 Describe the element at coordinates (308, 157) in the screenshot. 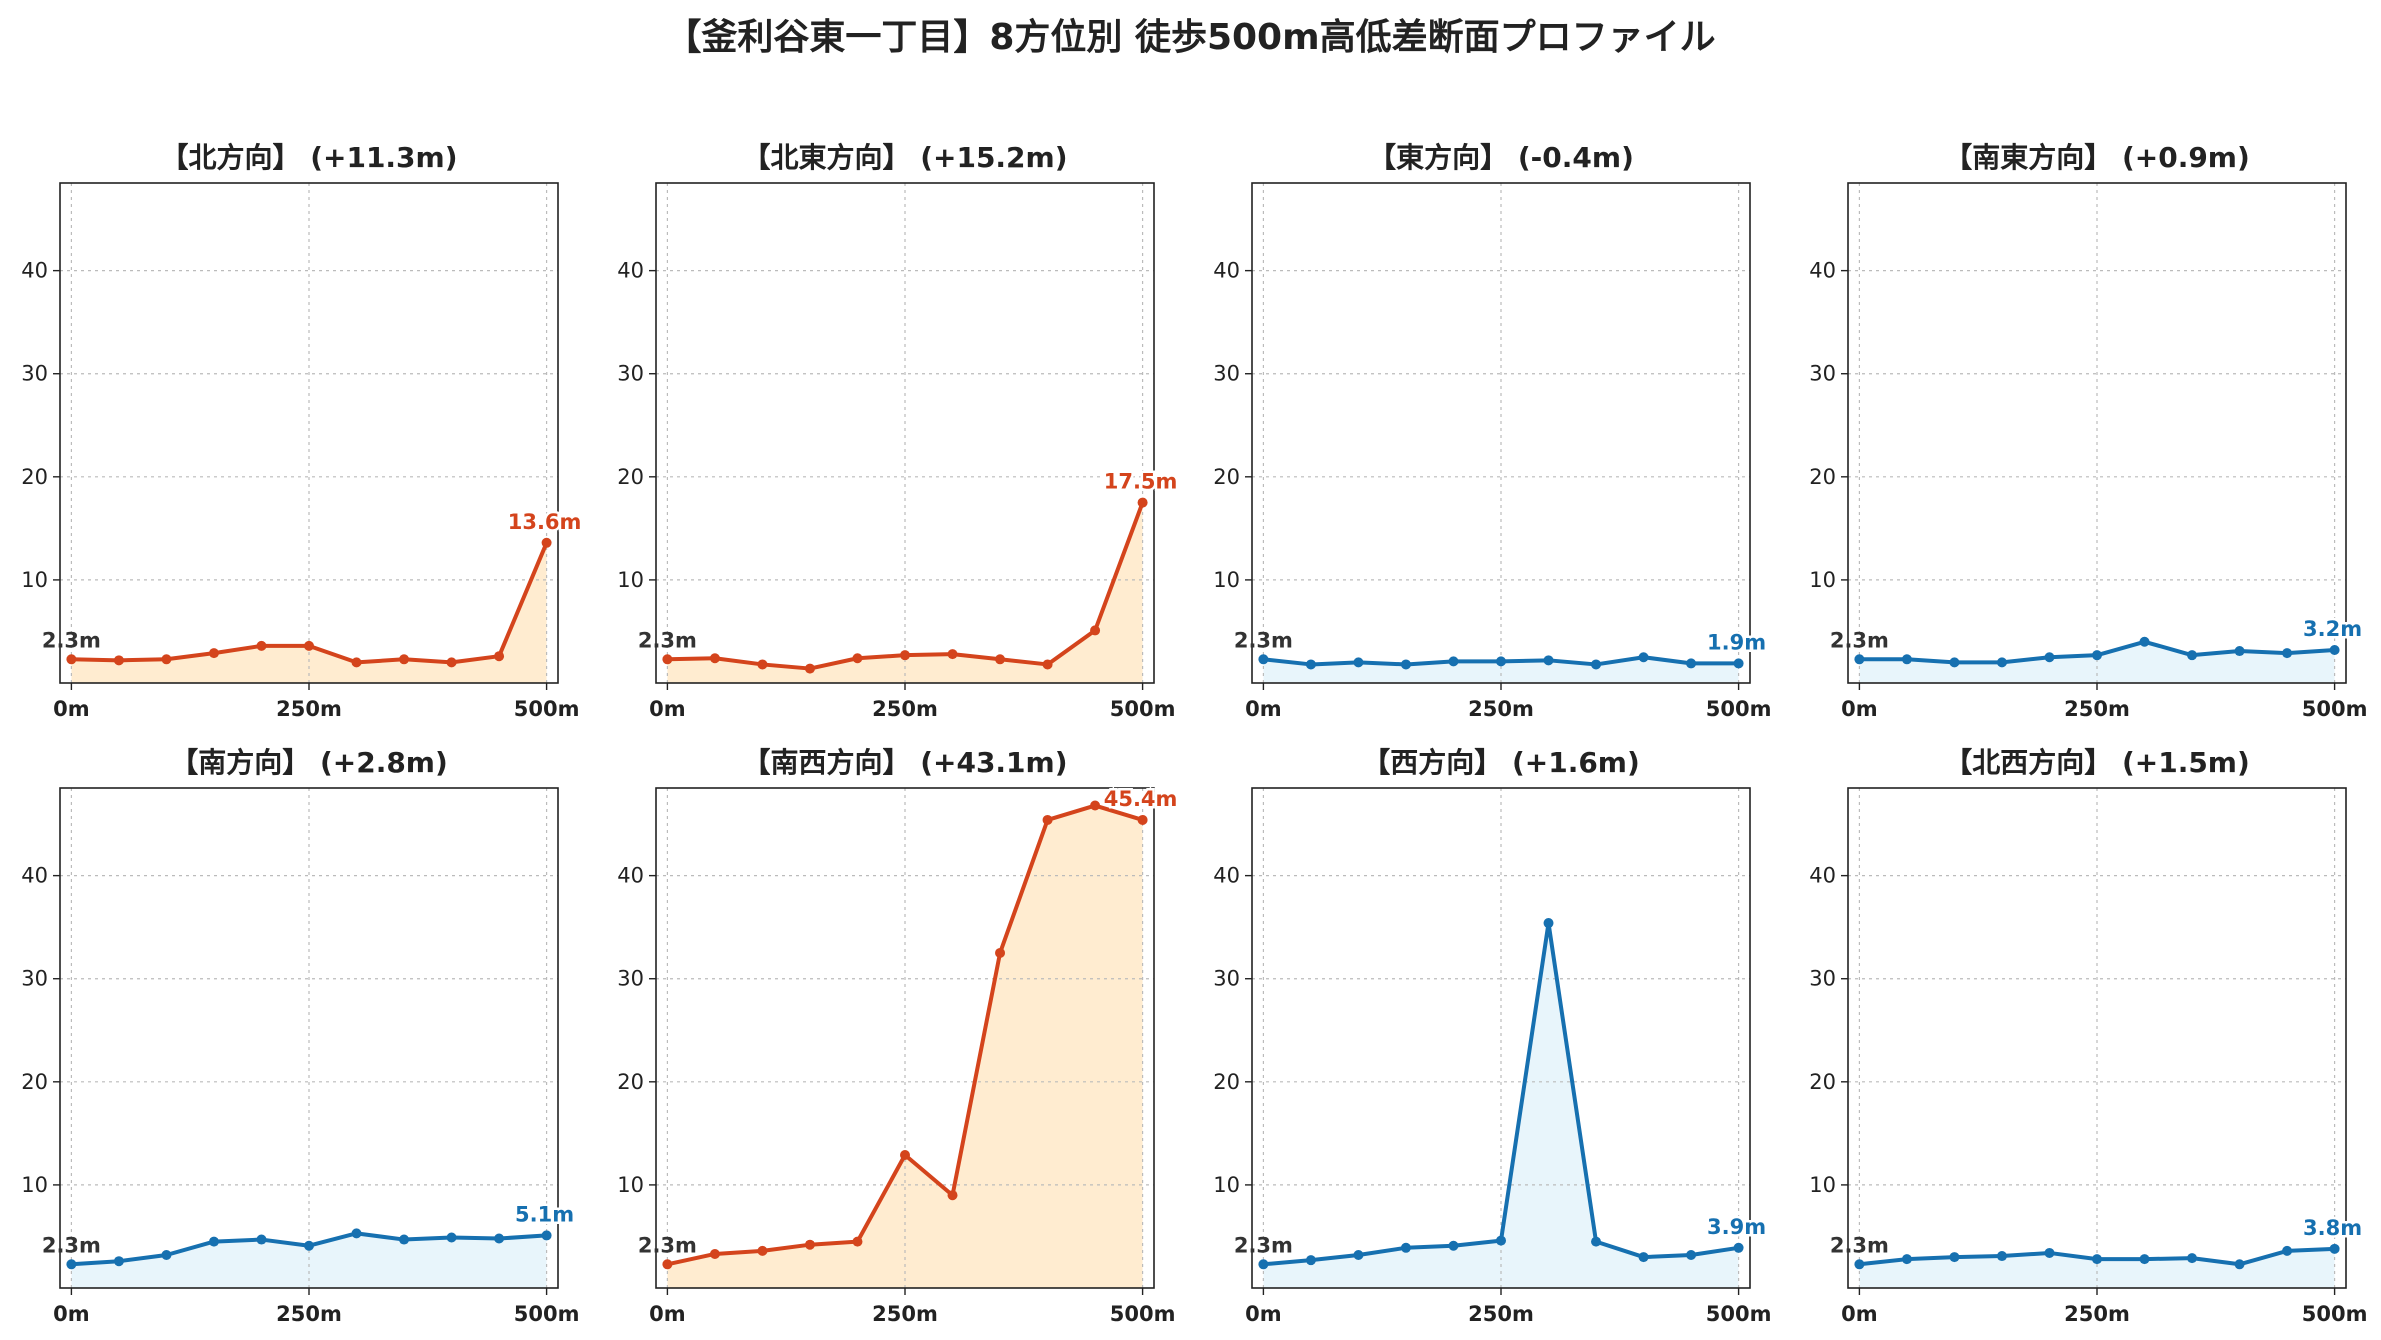

I see `panel-title: 【北方向】 (+11.3m)` at that location.